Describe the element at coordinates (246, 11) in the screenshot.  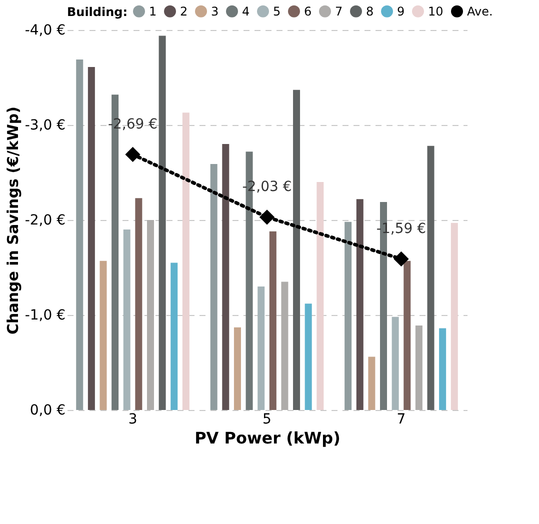
I see `legend-label: 4` at that location.